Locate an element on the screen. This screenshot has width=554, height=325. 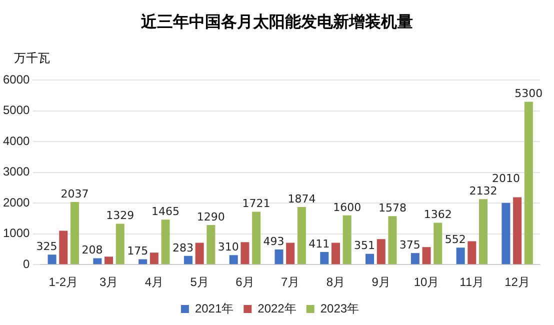
data-label: 1874 is located at coordinates (302, 199).